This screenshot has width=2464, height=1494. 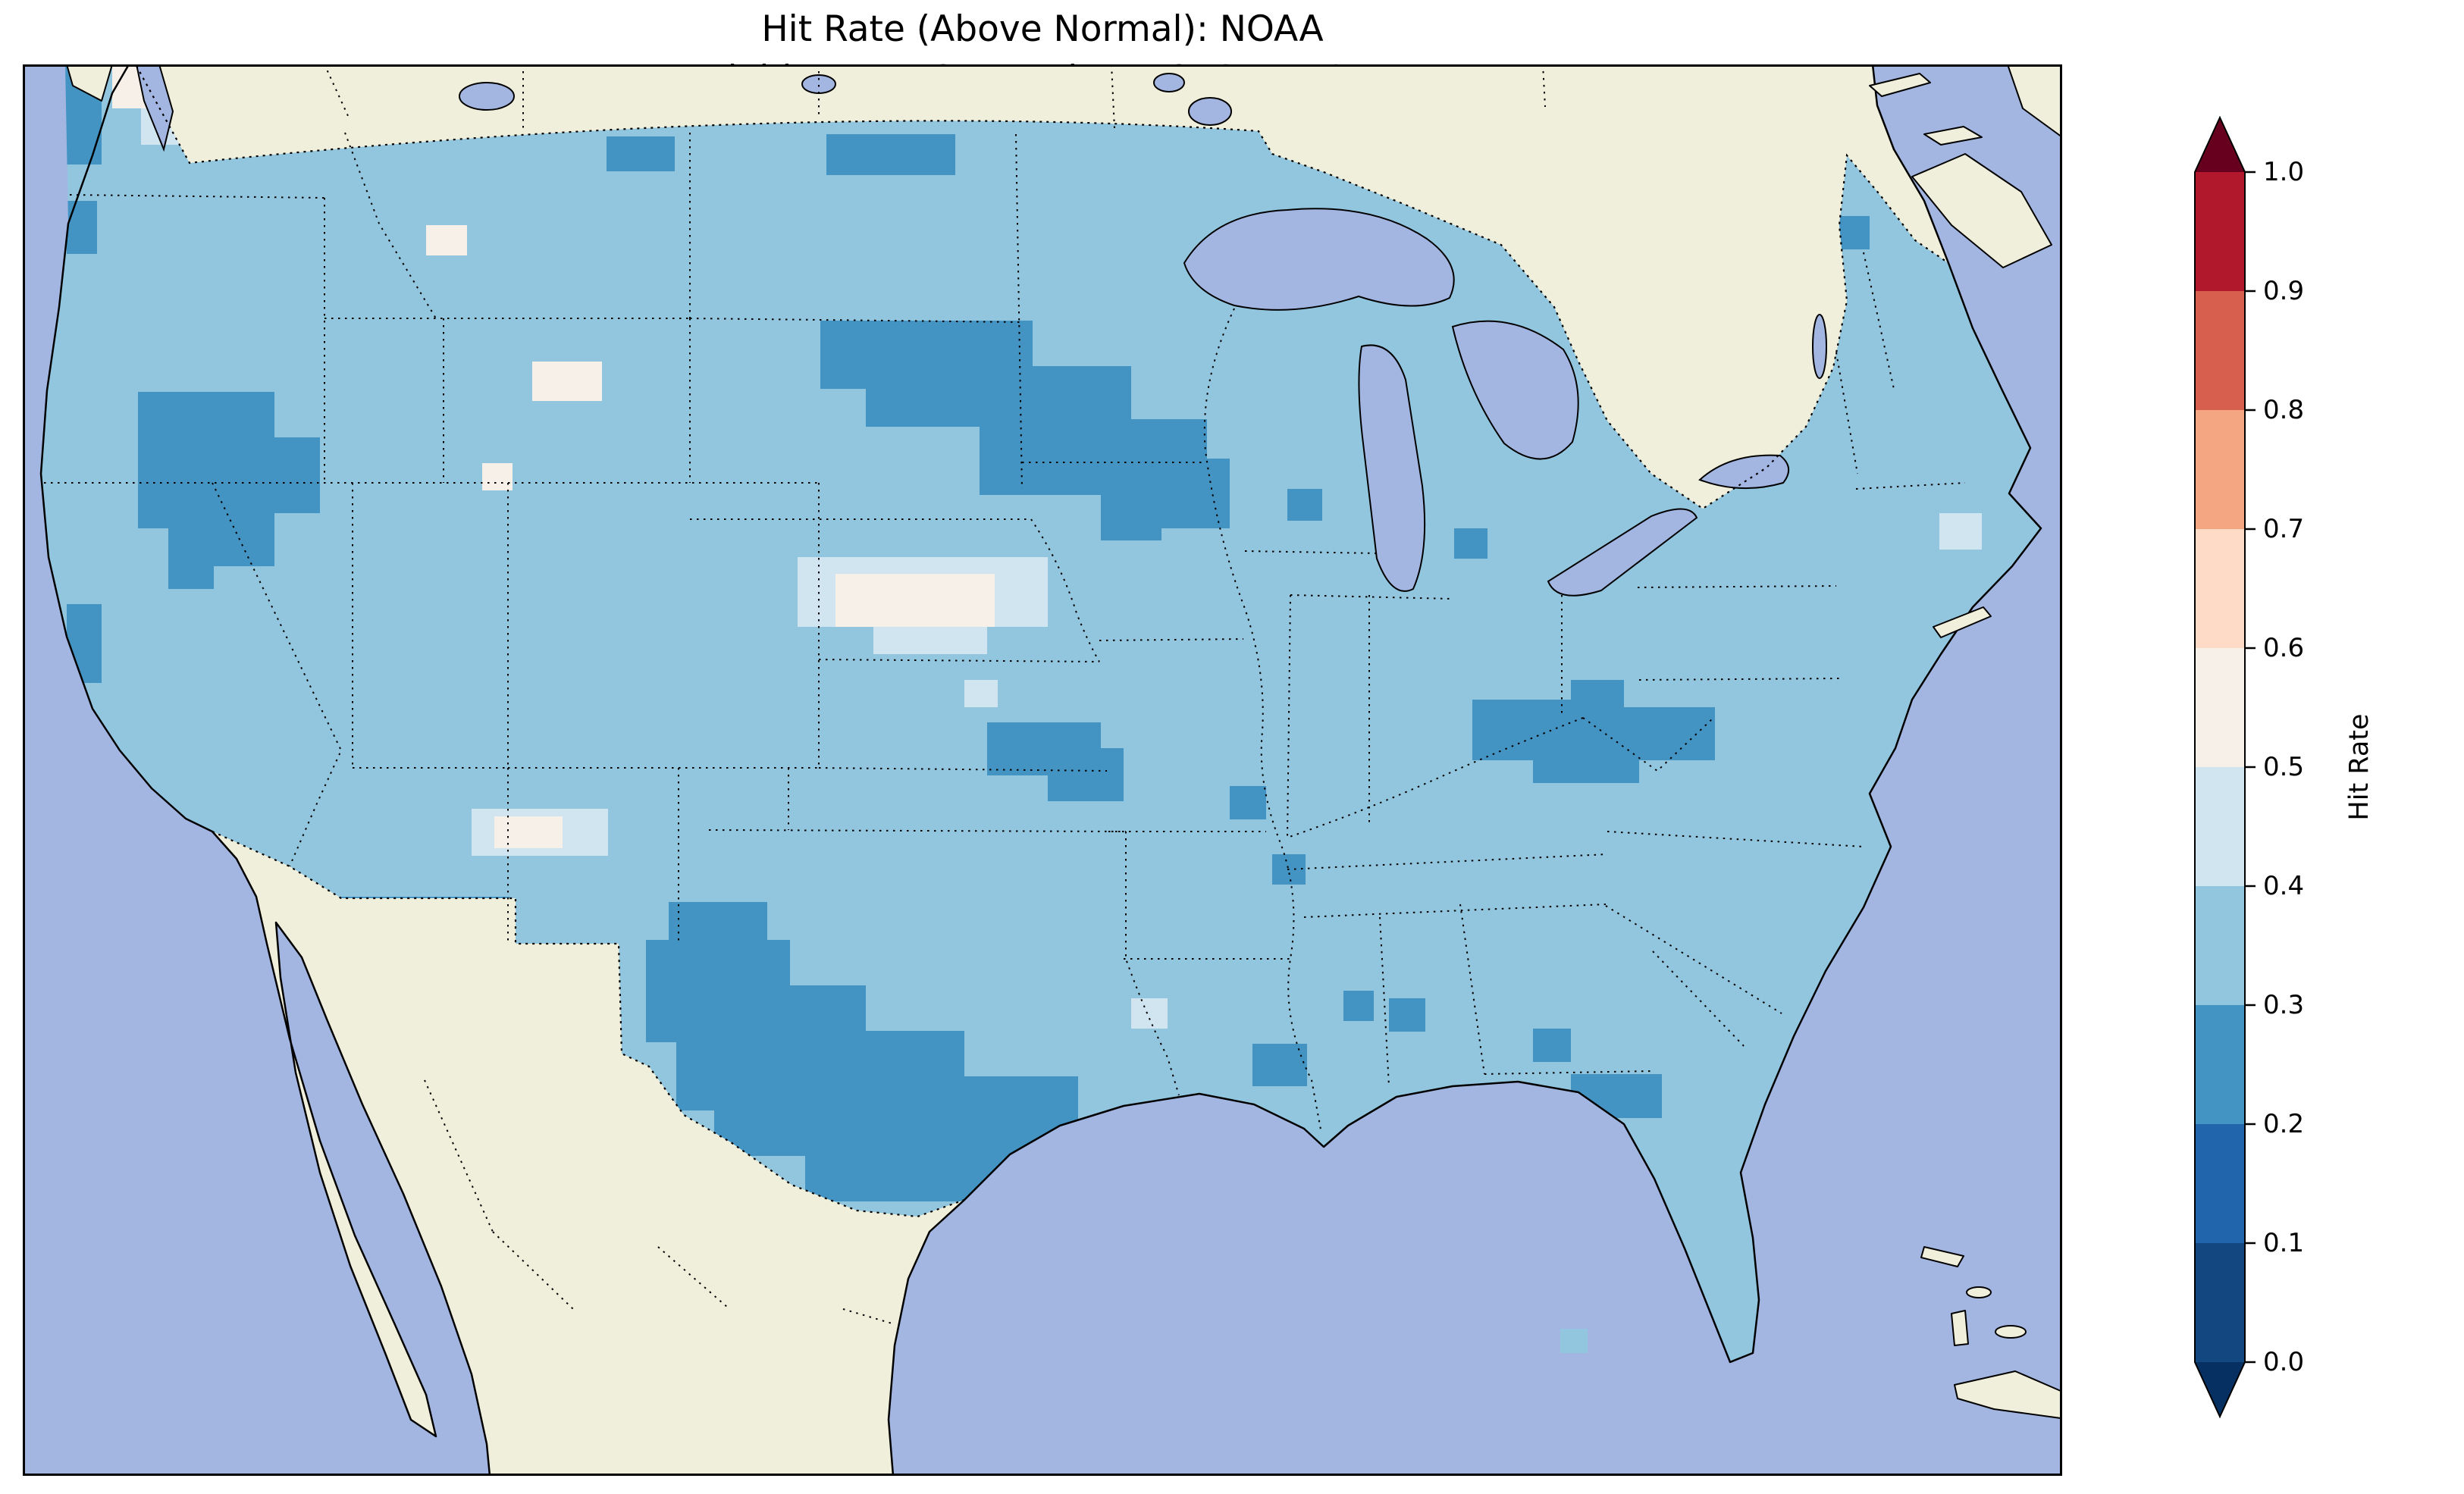 I want to click on figure-title-line1: Hit Rate (Above Normal): NOAA, so click(x=1042, y=29).